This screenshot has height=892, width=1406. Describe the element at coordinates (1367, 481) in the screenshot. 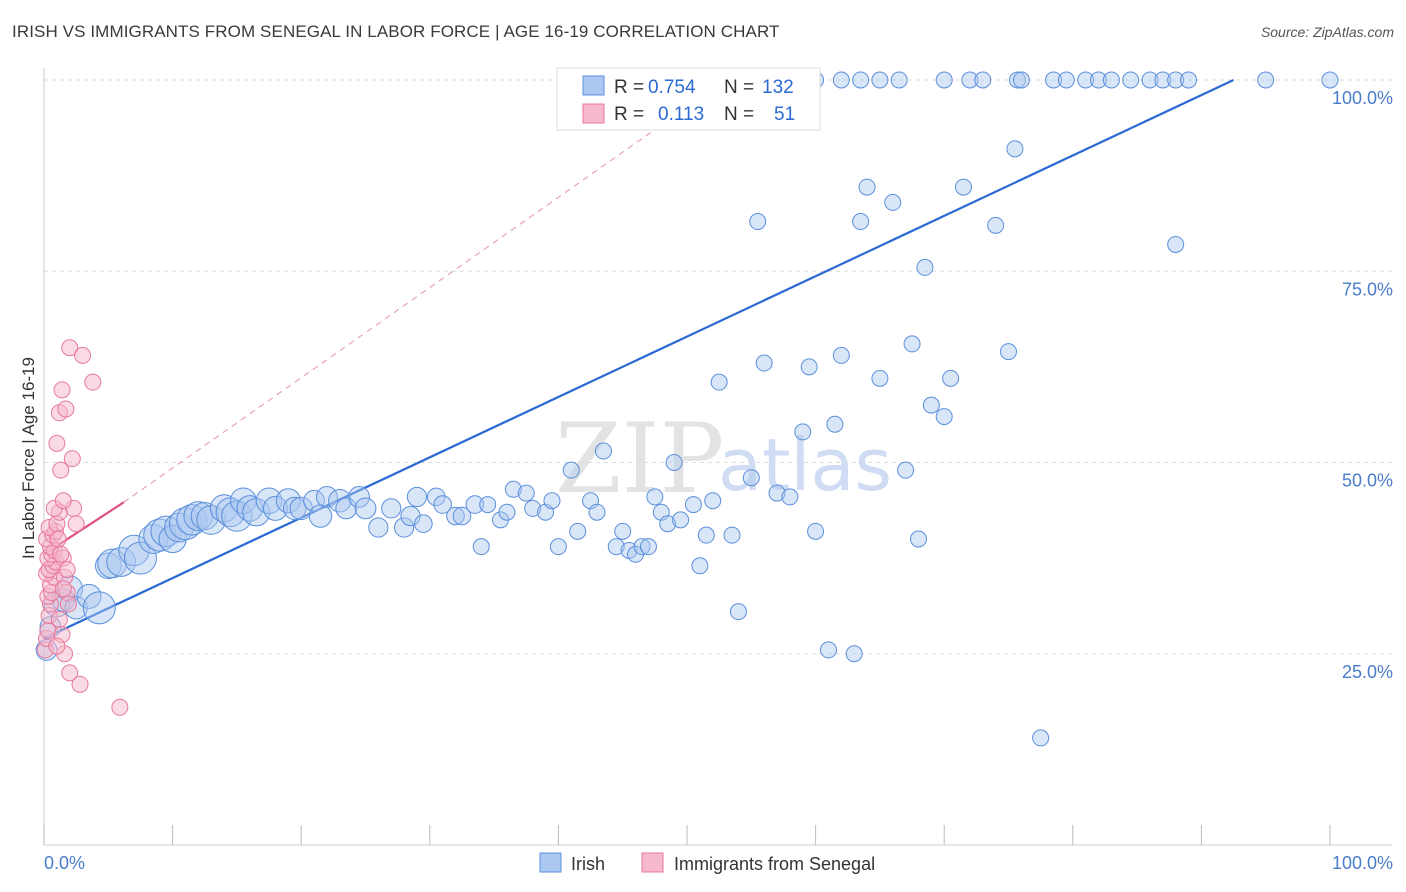

I see `y-tick-label: 50.0%` at that location.